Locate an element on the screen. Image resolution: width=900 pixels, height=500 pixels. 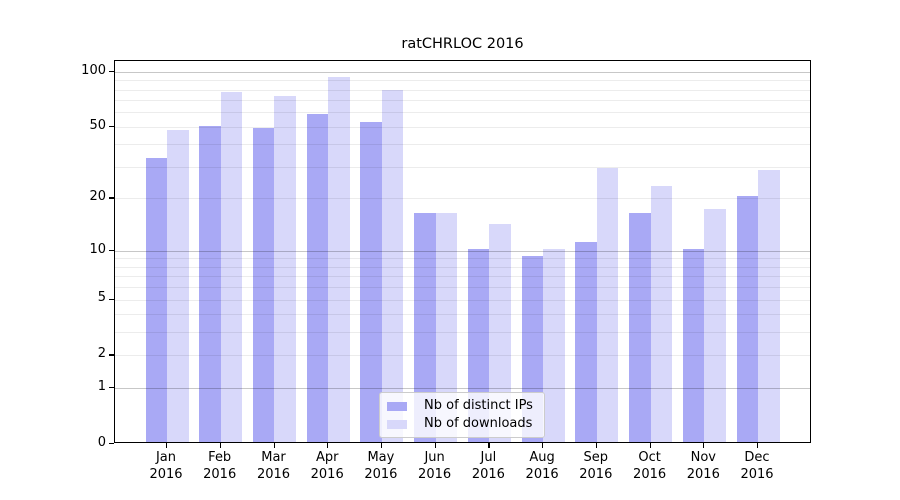
bar-downloads-may is located at coordinates (392, 265).